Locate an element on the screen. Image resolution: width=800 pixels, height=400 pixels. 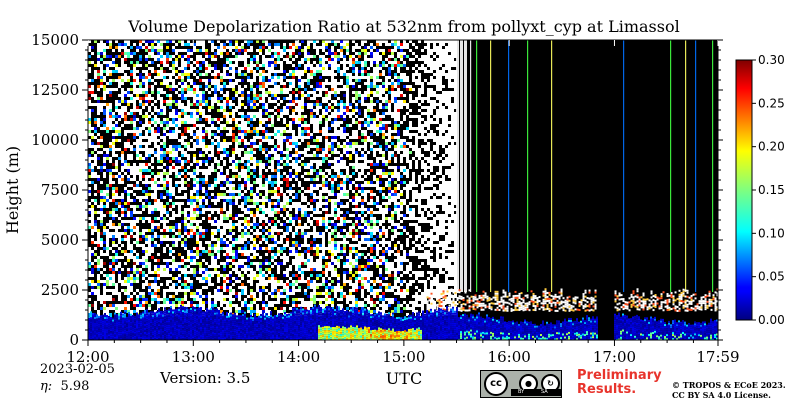
colorbar-tick-label: 0.25 is located at coordinates (771, 103).